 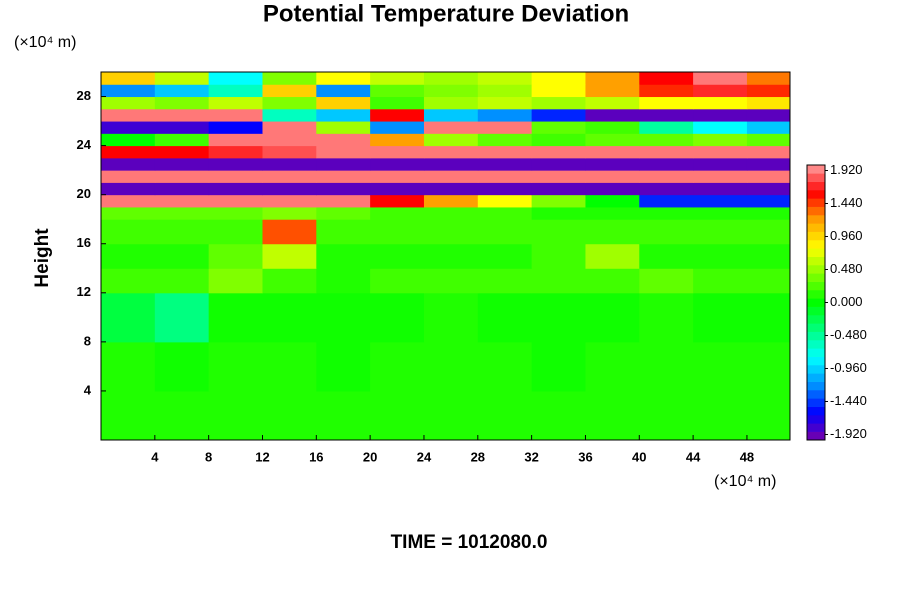 What do you see at coordinates (45, 42) in the screenshot?
I see `y-unit: (×10⁴ m)` at bounding box center [45, 42].